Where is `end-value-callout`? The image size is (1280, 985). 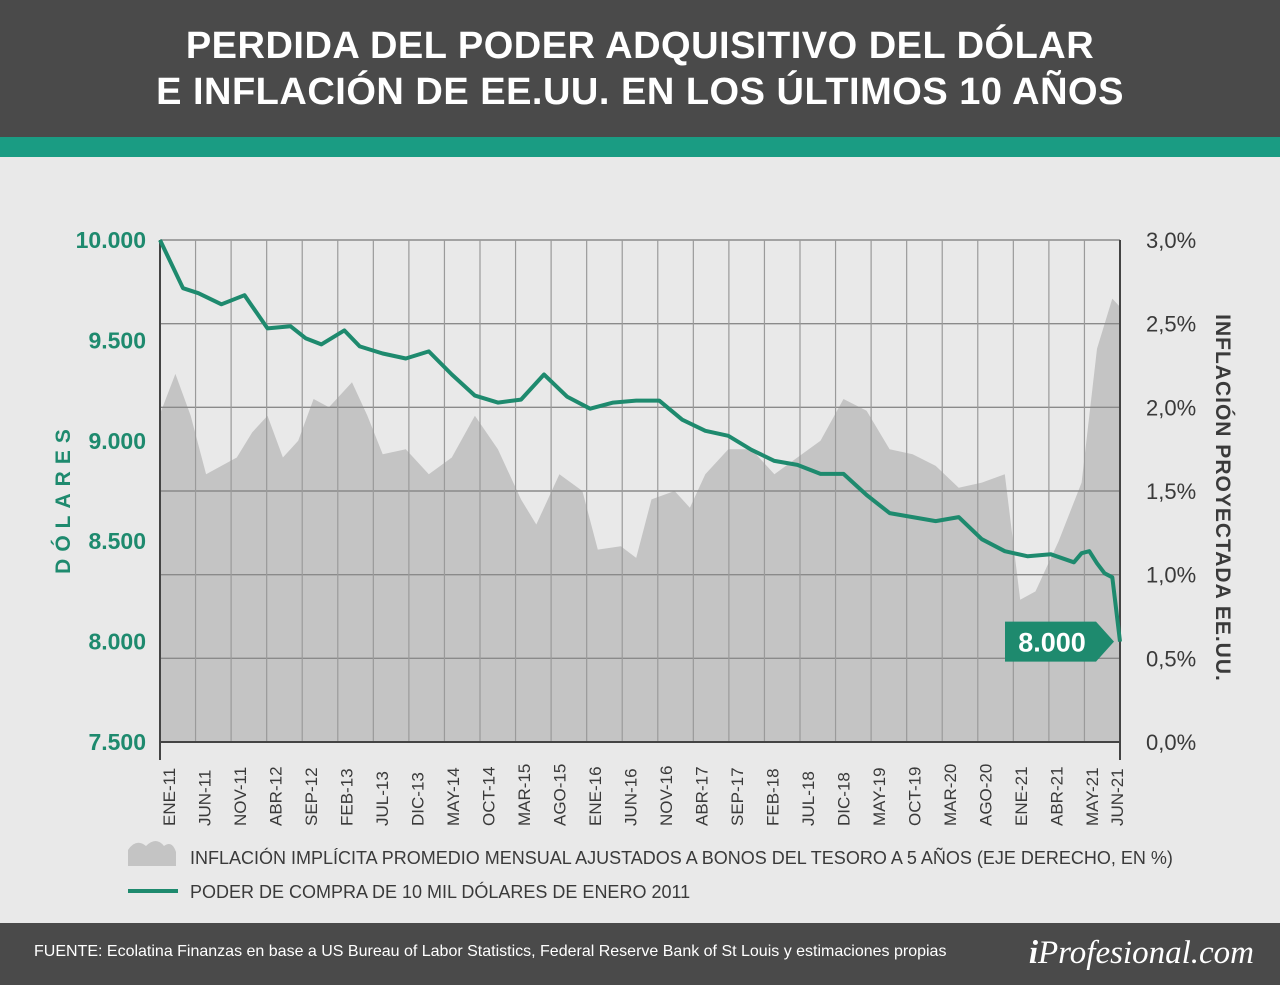
end-value-callout is located at coordinates (1059, 641).